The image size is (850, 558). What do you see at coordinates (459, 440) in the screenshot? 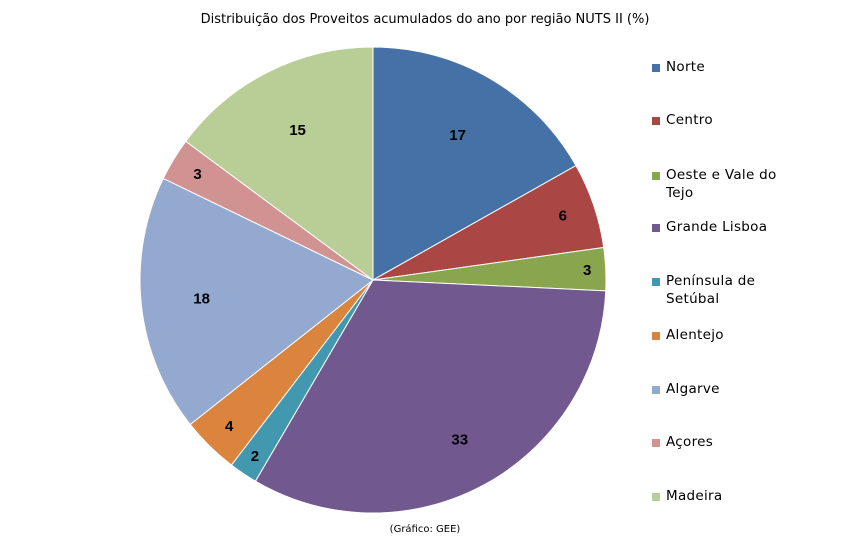
I see `data-label-4: 33` at bounding box center [459, 440].